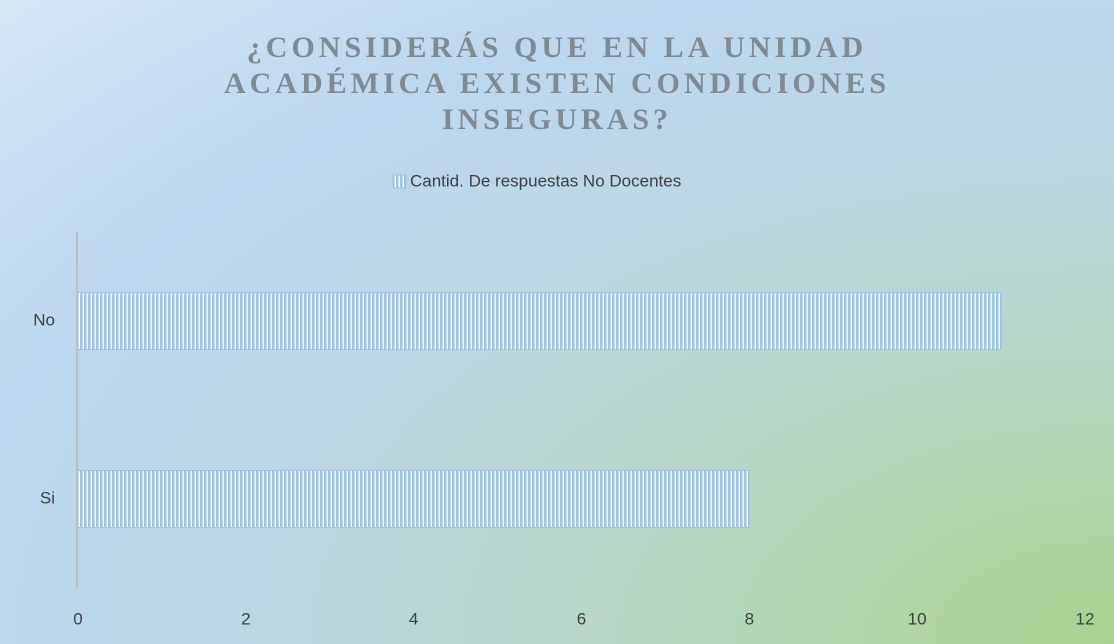  What do you see at coordinates (1085, 618) in the screenshot?
I see `x-tick-label: 12` at bounding box center [1085, 618].